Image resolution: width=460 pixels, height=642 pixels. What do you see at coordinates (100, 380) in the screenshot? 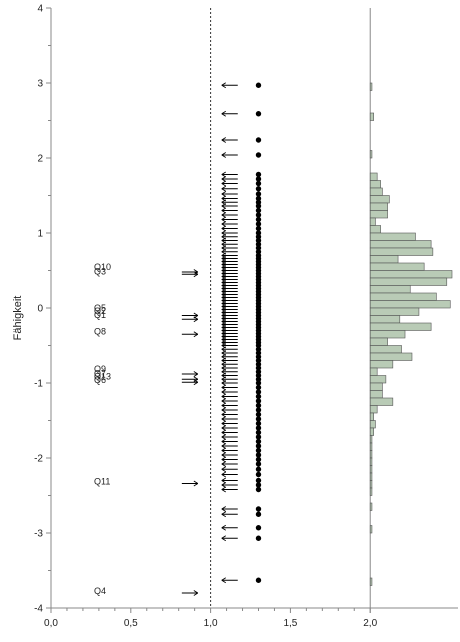
I see `item-label: Q6` at bounding box center [100, 380].